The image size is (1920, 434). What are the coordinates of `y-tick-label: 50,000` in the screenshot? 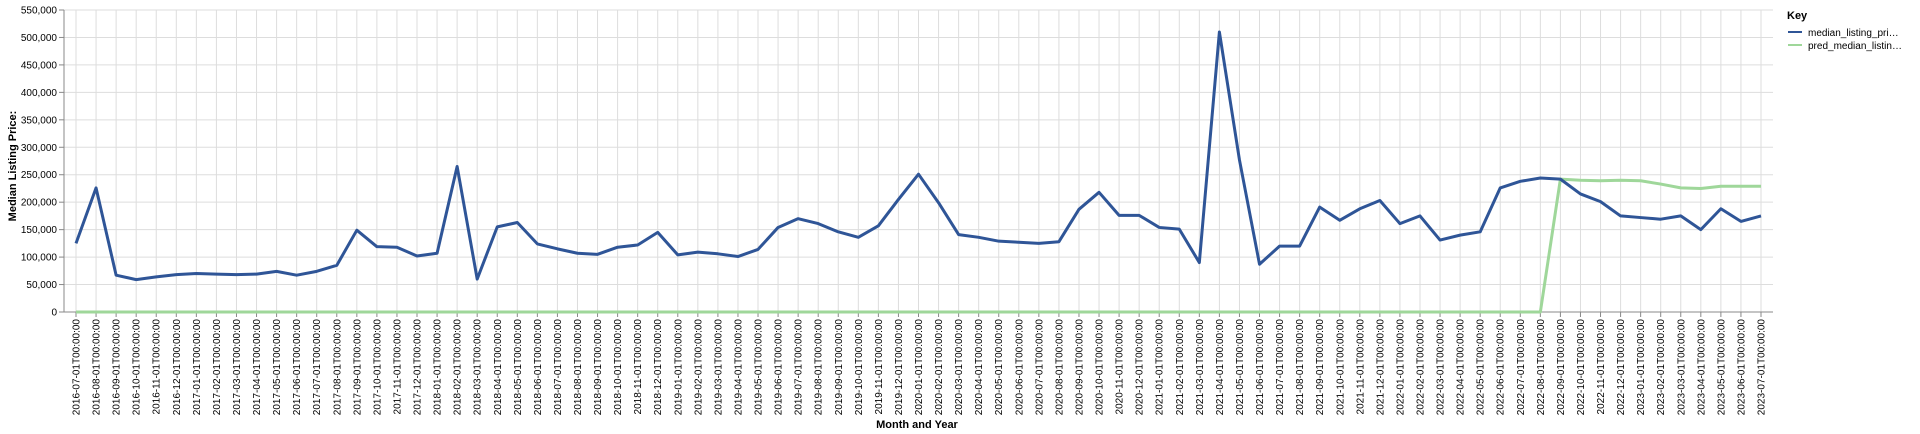 It's located at (41, 285).